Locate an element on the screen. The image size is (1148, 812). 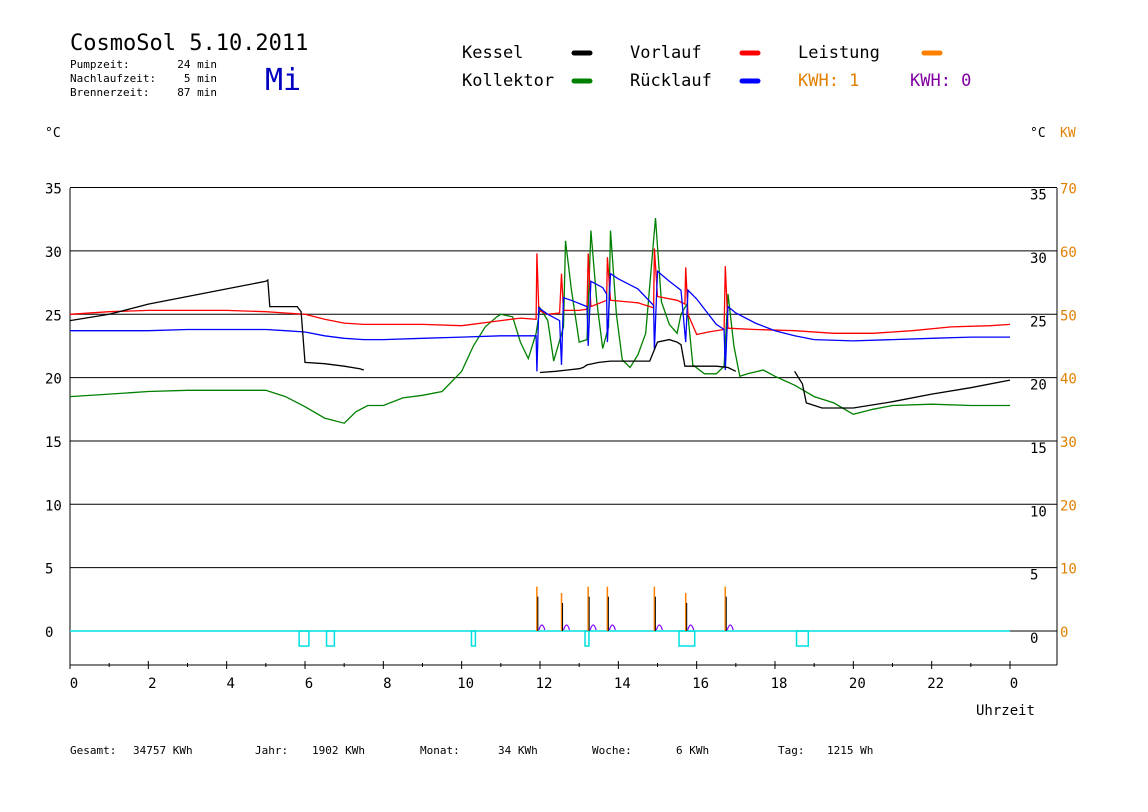
right-axis-power-unit: KW is located at coordinates (1068, 133).